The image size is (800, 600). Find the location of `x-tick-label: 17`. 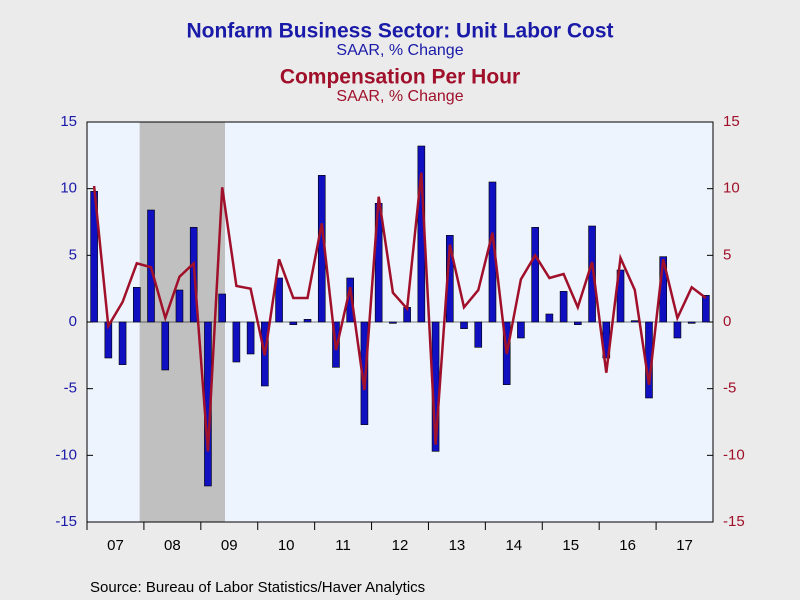

x-tick-label: 17 is located at coordinates (684, 545).